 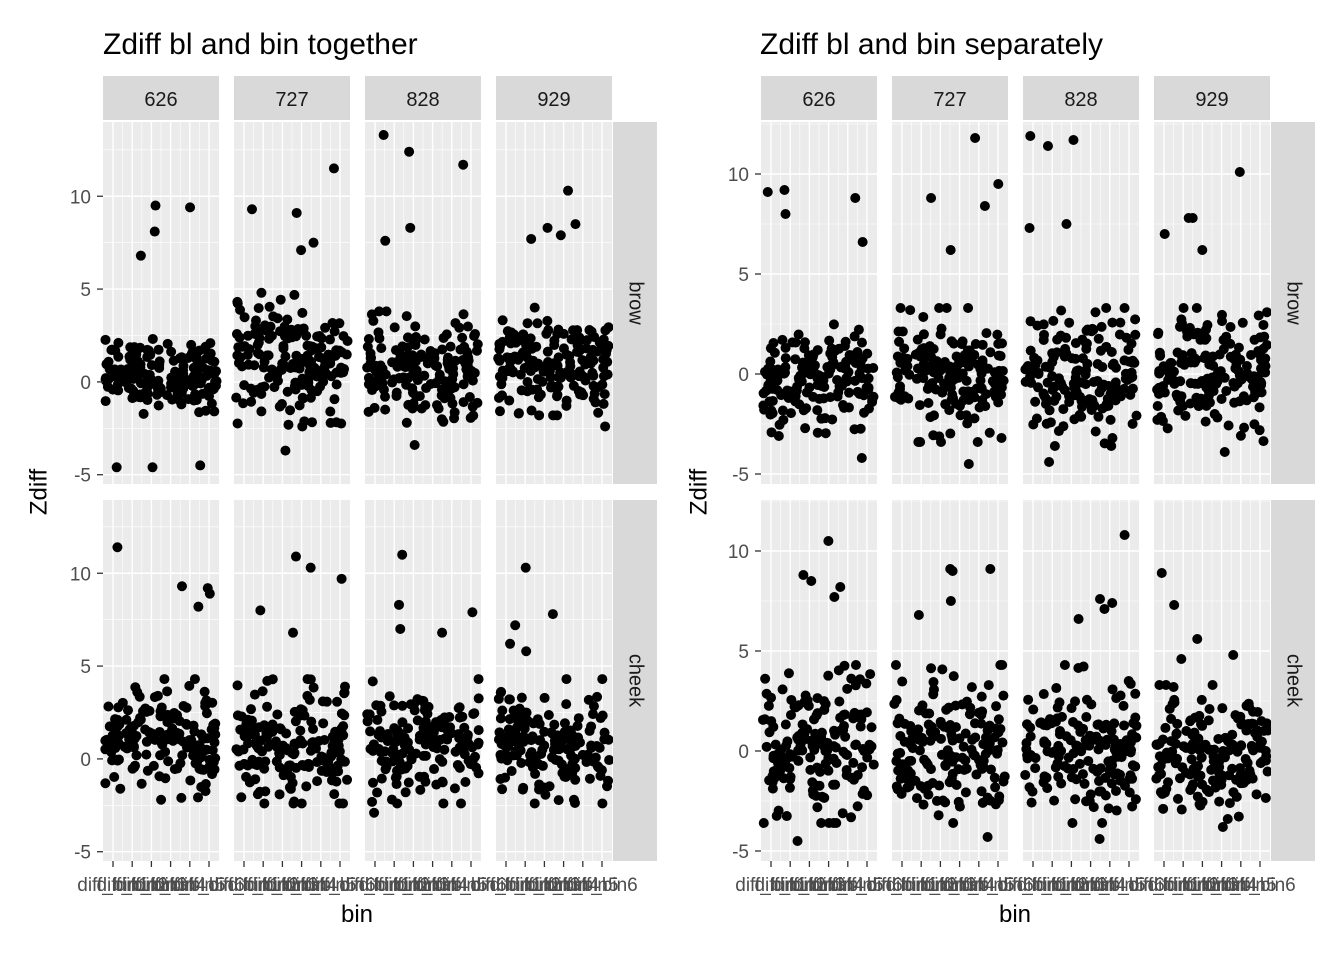 What do you see at coordinates (260, 44) in the screenshot?
I see `chart-title: Zdiff bl and bin together` at bounding box center [260, 44].